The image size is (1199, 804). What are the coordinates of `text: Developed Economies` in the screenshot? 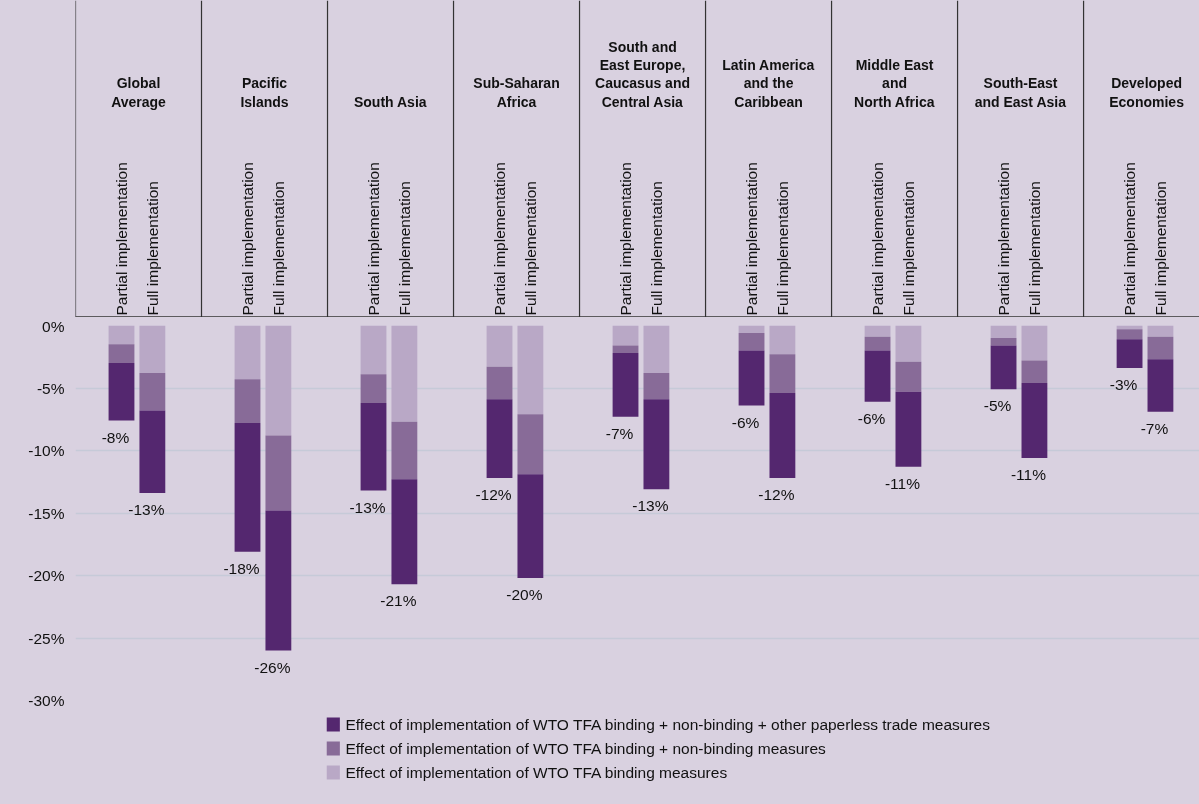 It's located at (1147, 92).